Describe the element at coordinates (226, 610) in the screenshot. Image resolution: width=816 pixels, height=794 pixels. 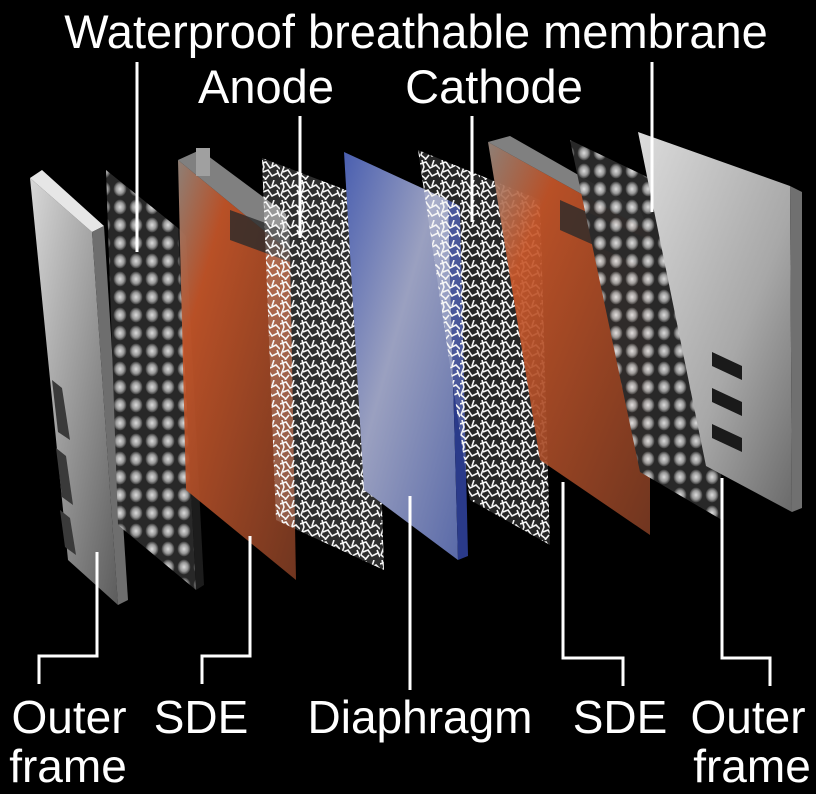
I see `leader-sde-left` at that location.